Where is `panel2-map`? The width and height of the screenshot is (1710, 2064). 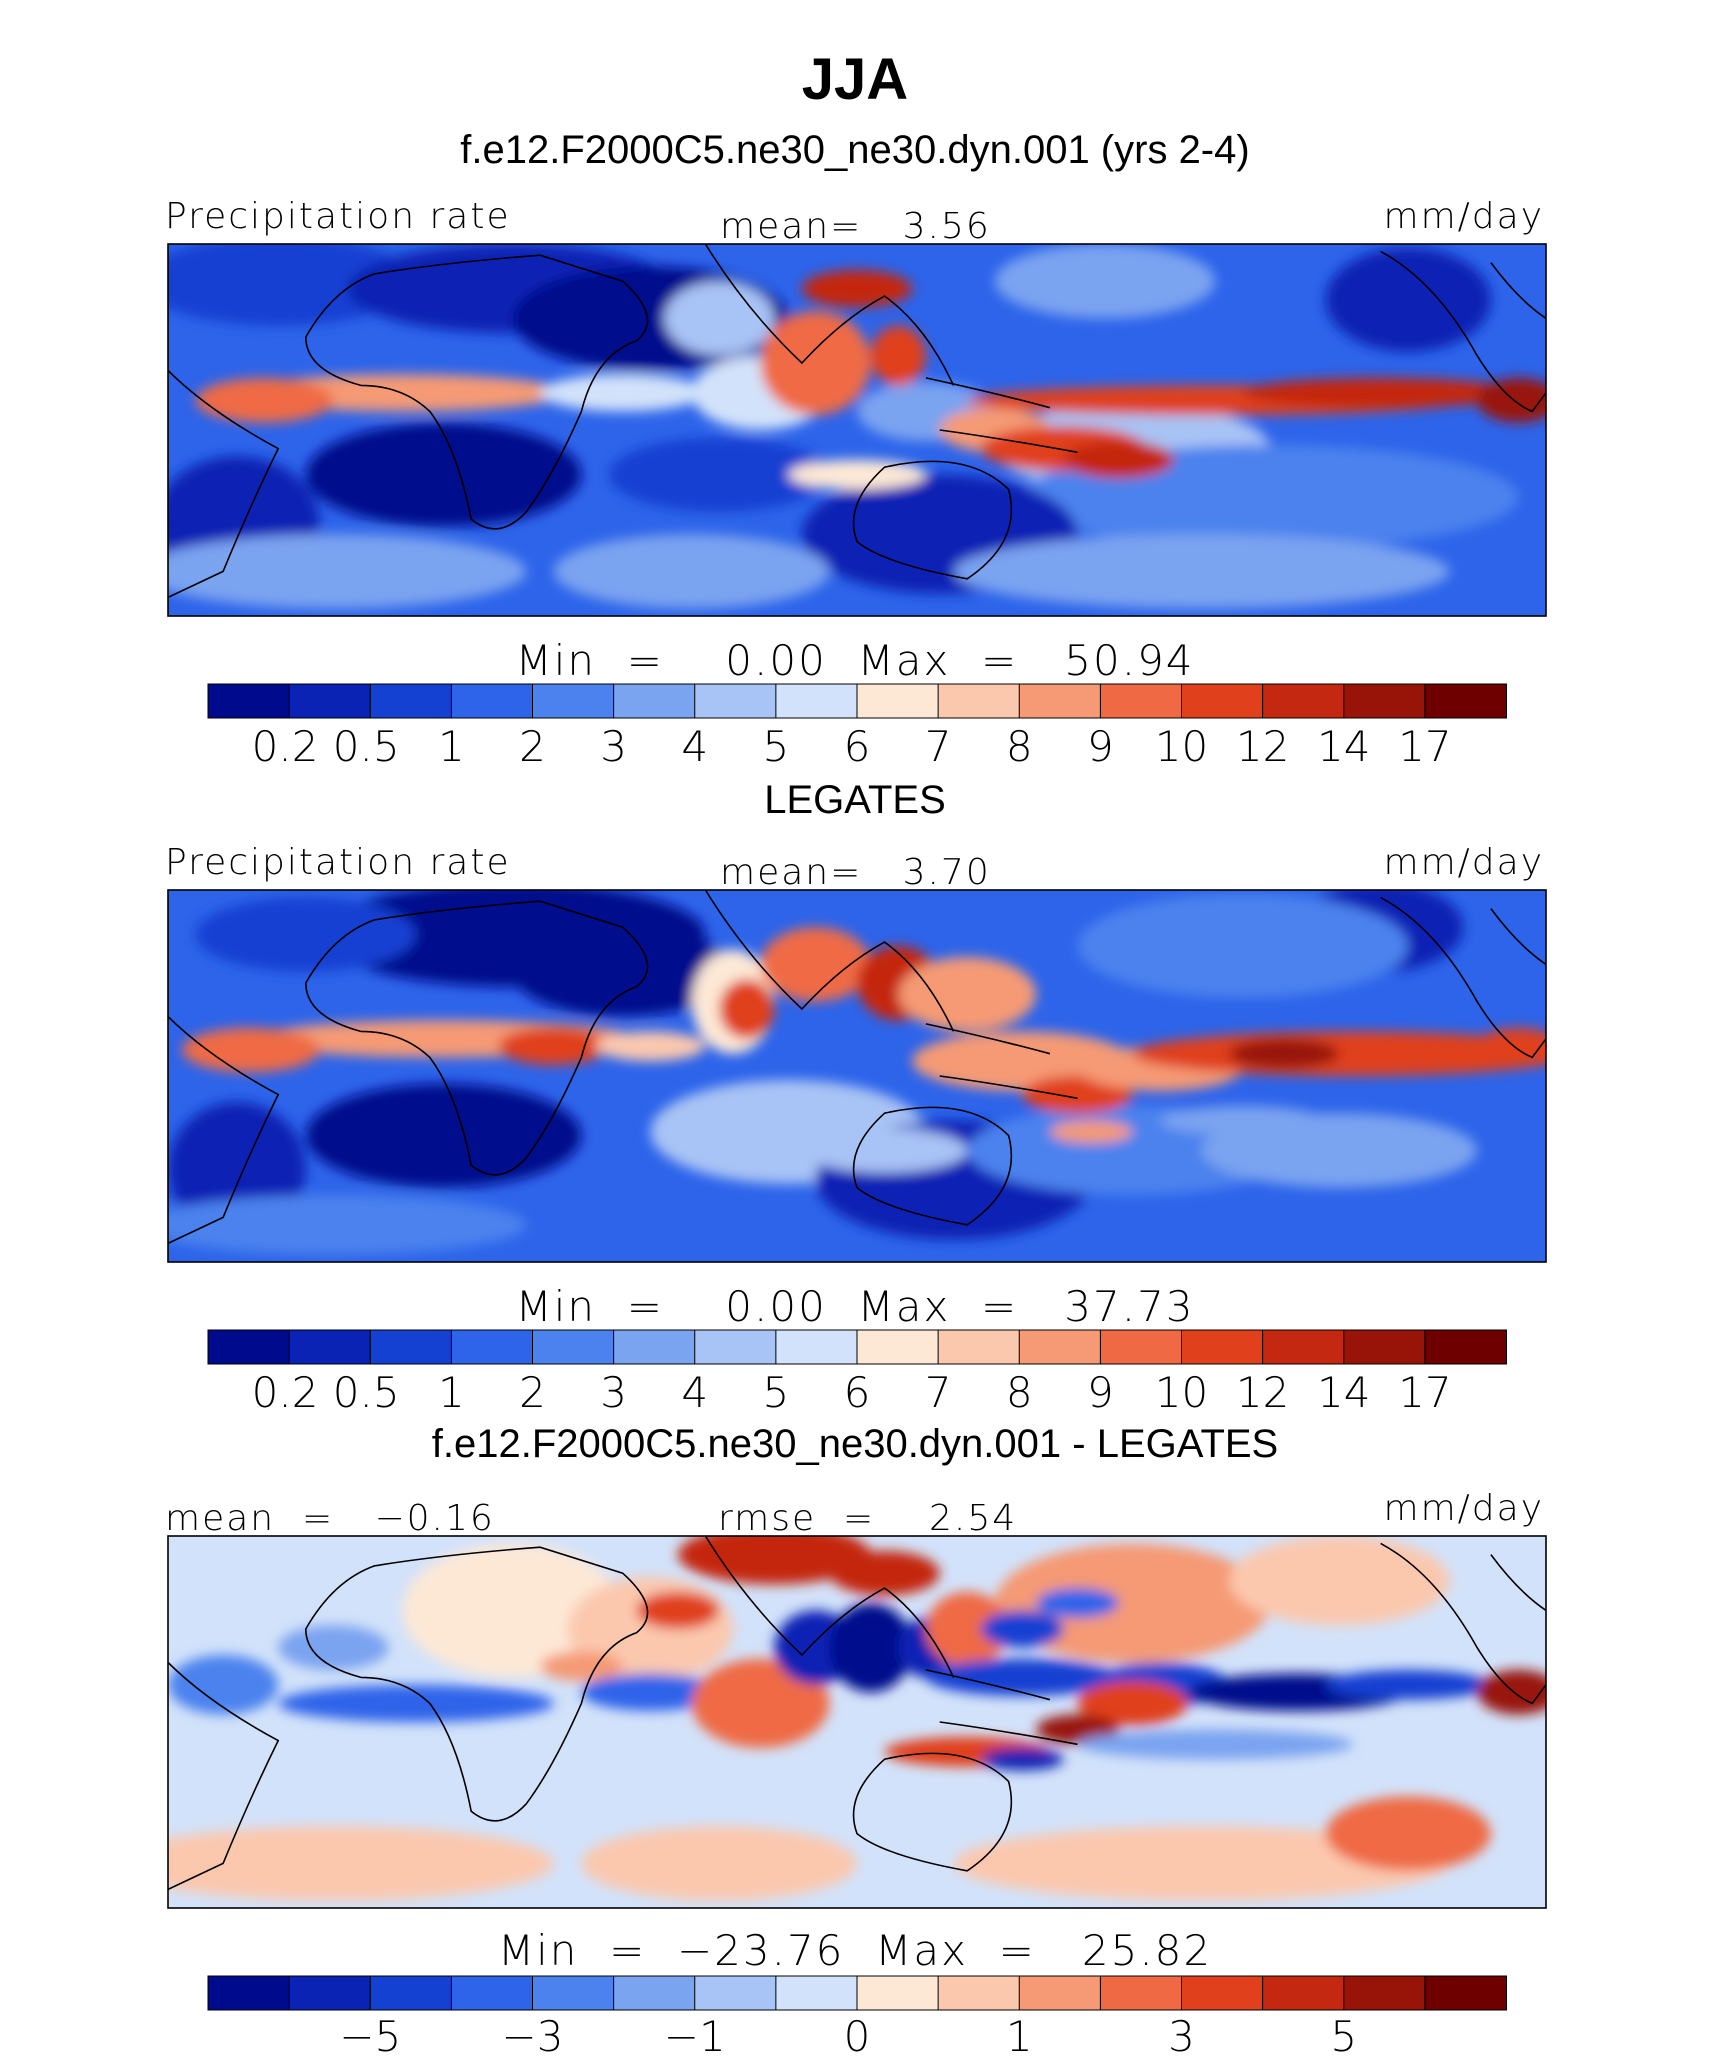
panel2-map is located at coordinates (857, 1076).